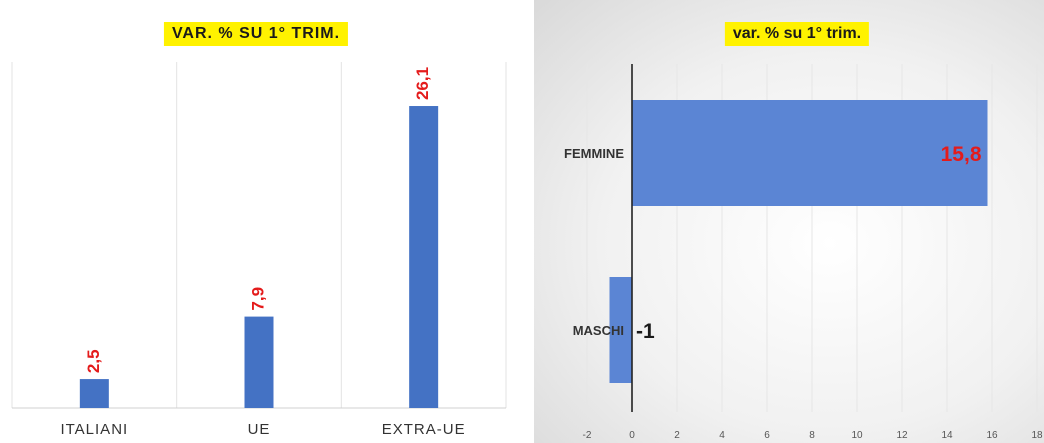  I want to click on x-tick-label: 12, so click(902, 435).